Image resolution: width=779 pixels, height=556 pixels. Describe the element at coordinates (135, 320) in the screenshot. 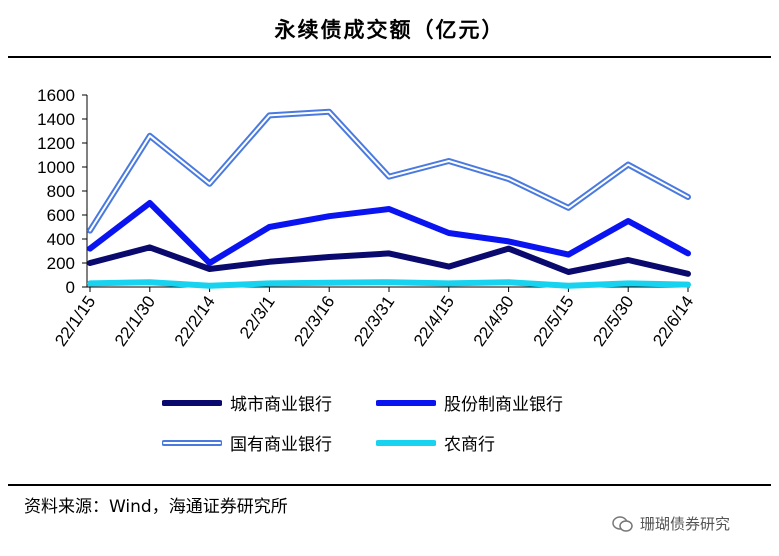

I see `x-tick-label: 22/1/30` at that location.